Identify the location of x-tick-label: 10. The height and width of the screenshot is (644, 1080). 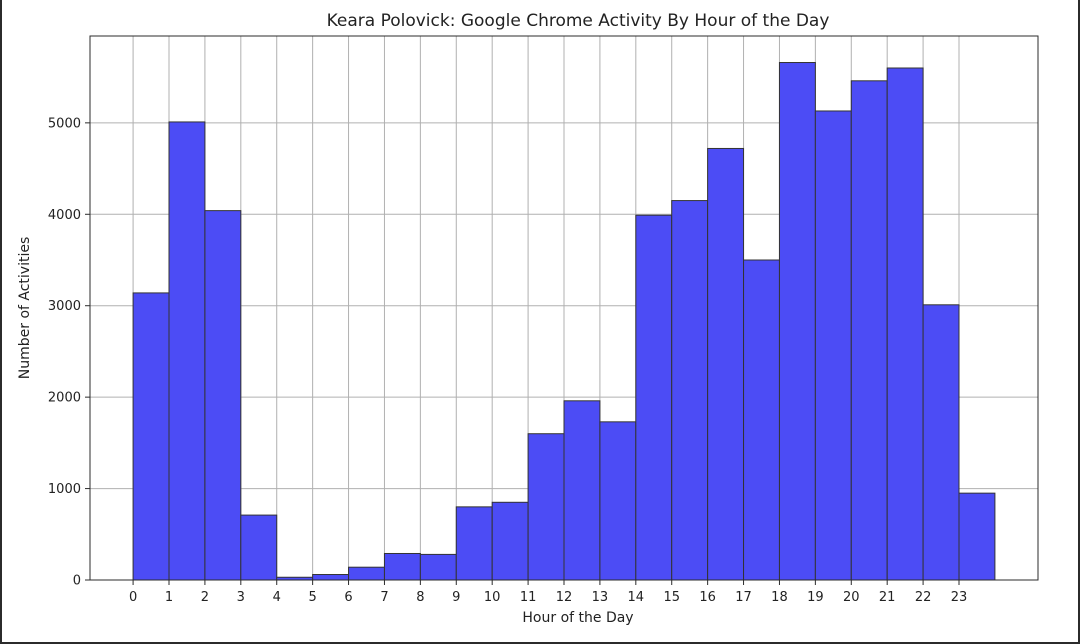
(492, 597).